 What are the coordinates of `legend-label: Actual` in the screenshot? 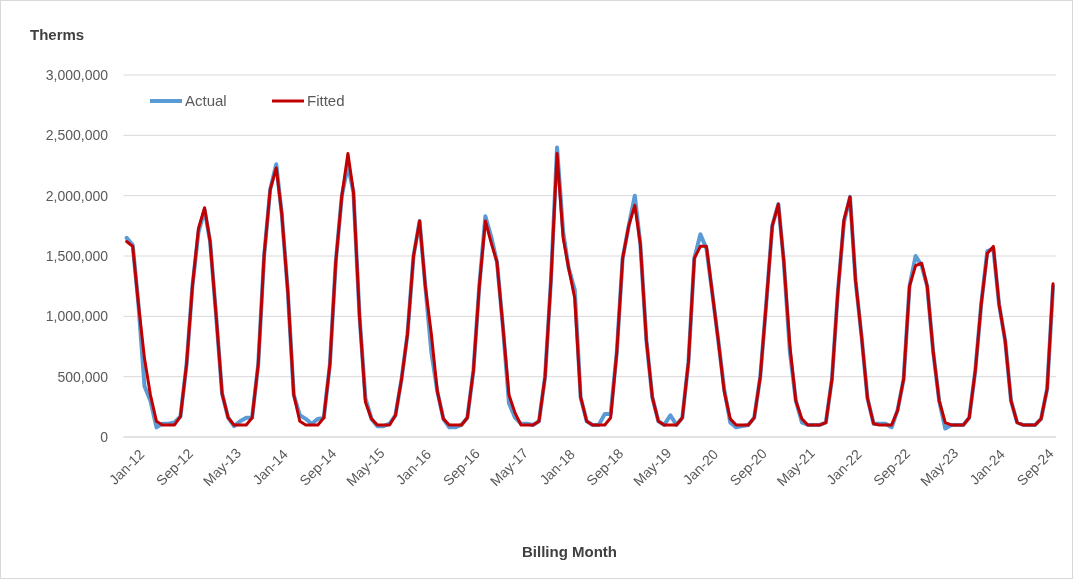 It's located at (206, 101).